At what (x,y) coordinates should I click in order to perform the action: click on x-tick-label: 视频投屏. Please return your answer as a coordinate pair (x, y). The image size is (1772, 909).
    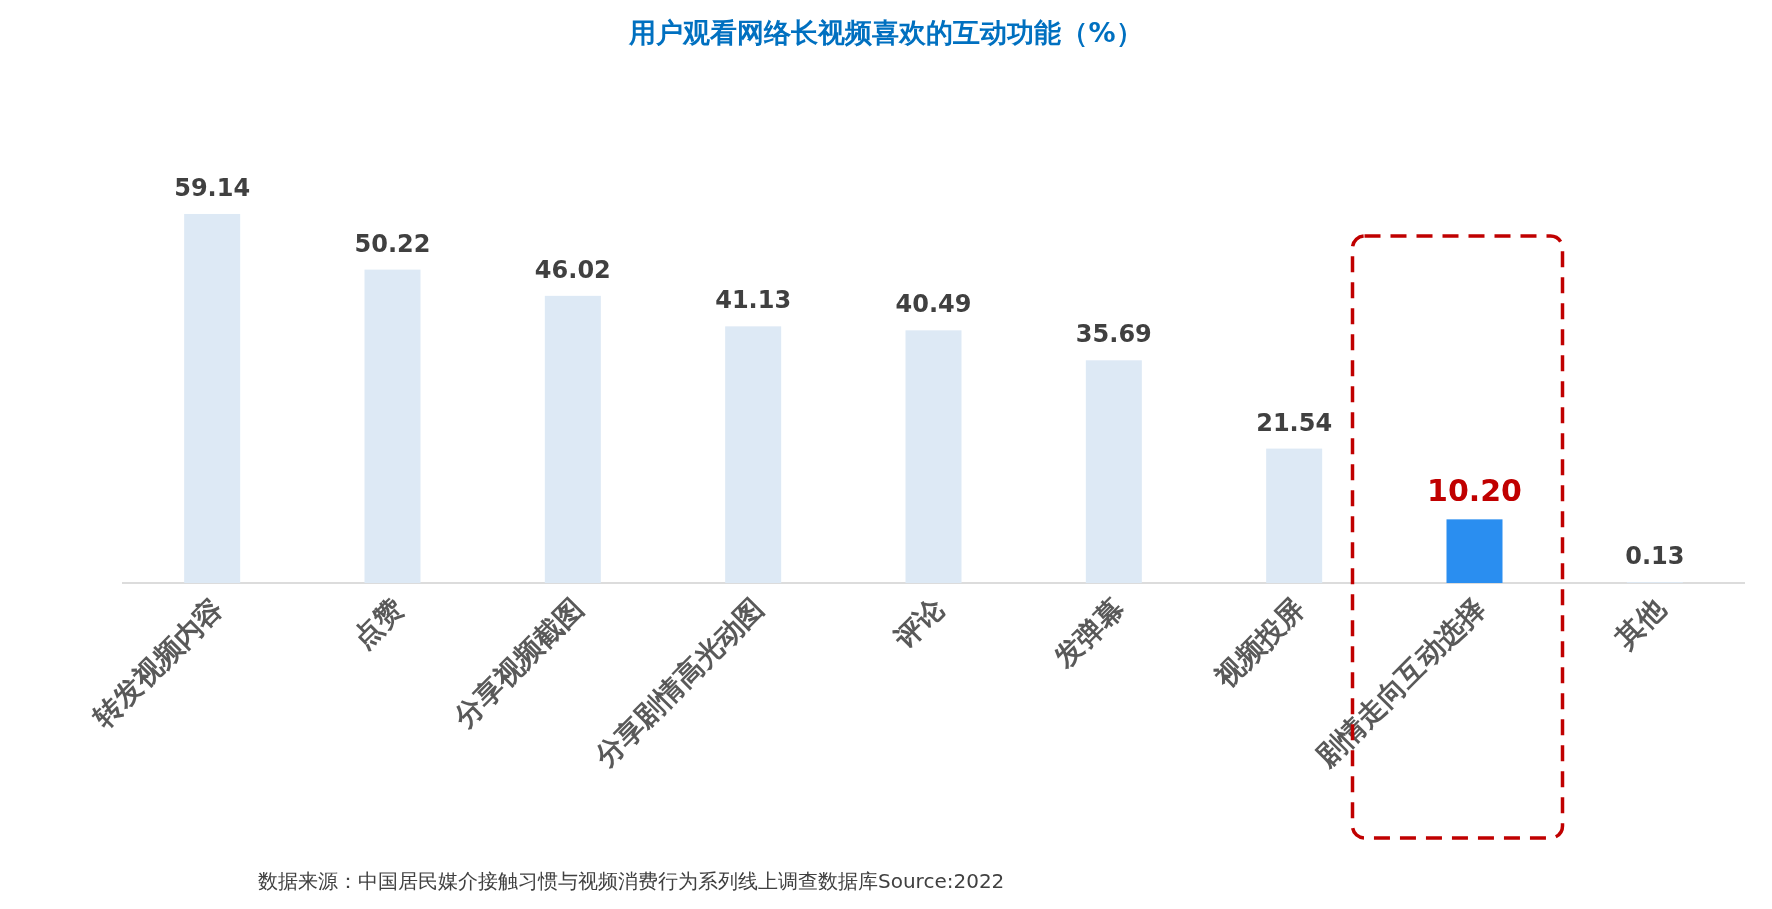
    Looking at the image, I should click on (1259, 643).